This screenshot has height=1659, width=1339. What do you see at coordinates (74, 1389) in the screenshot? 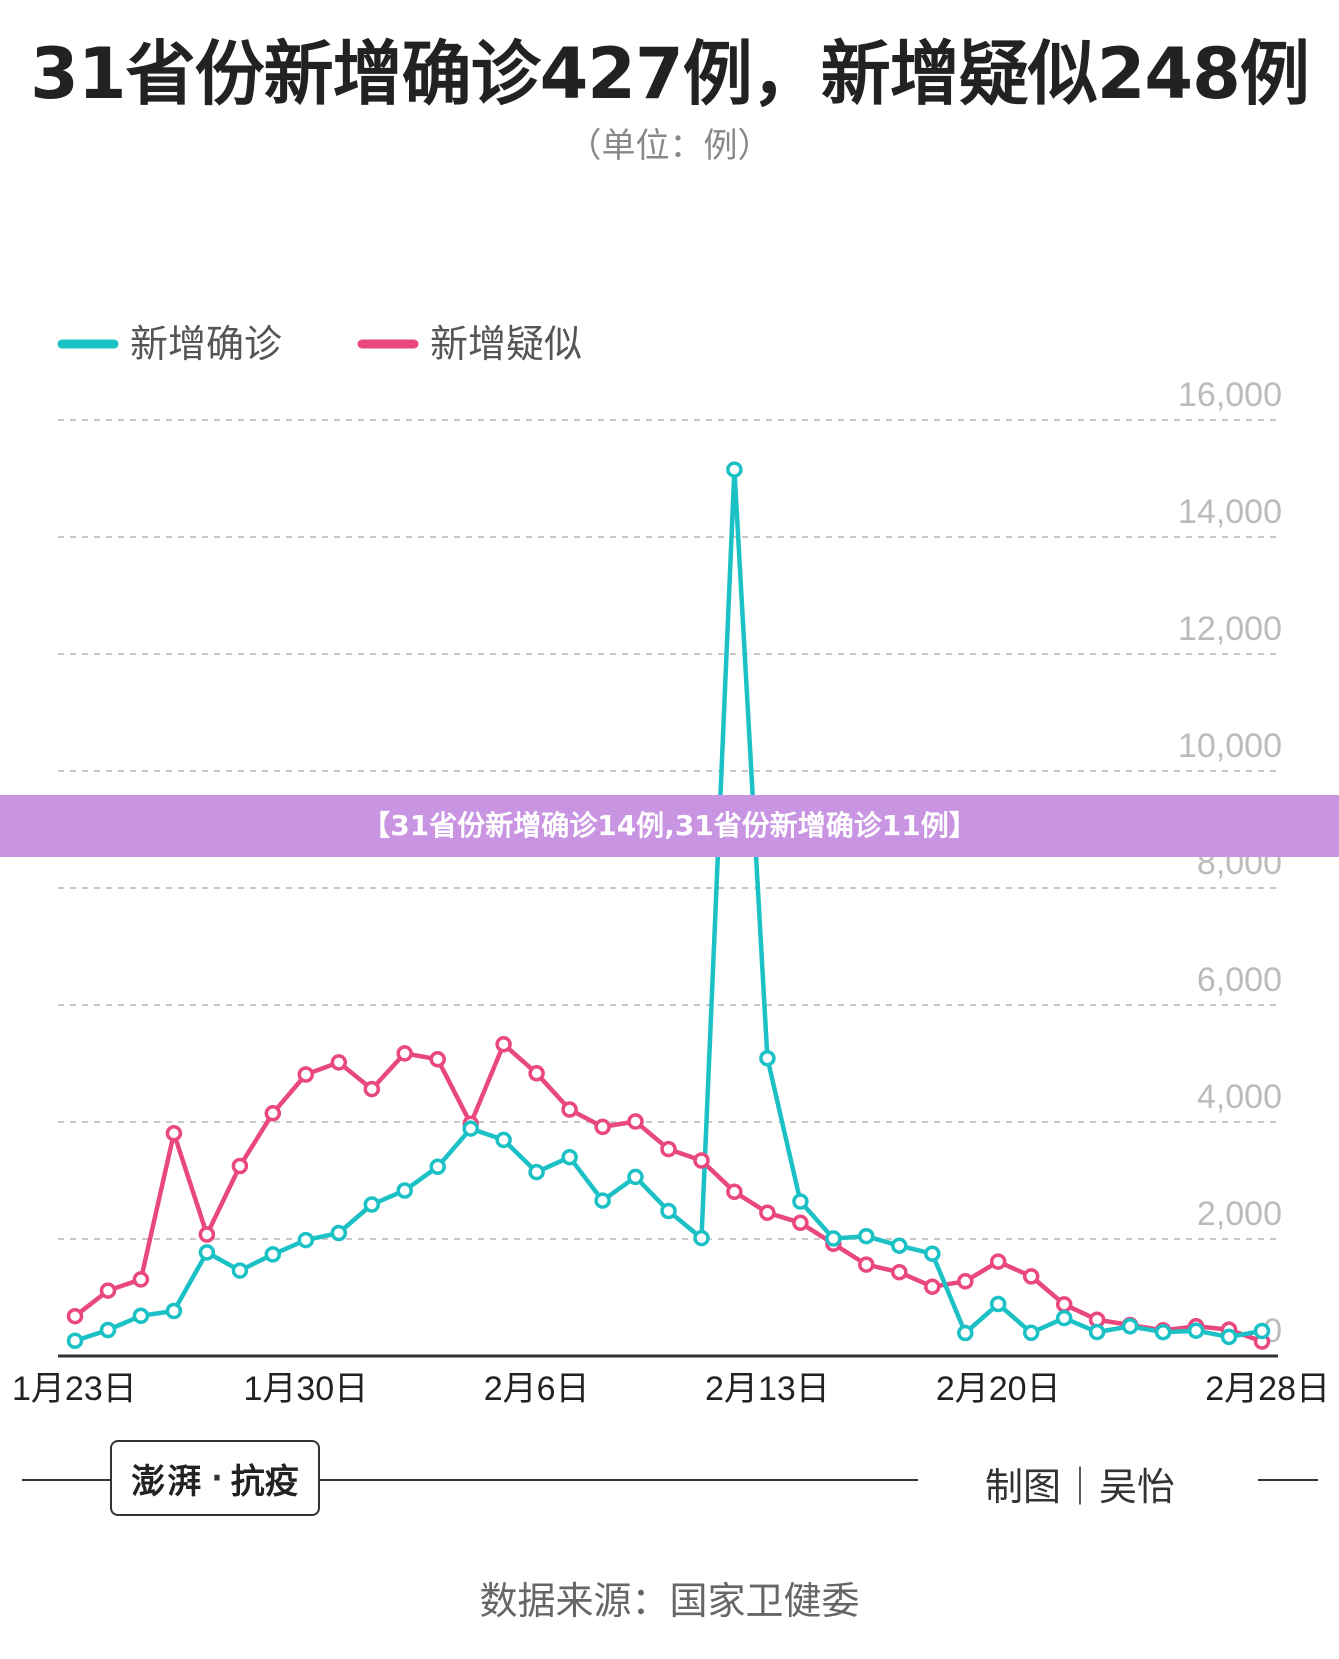
I see `x-tick-label: 1月23日` at bounding box center [74, 1389].